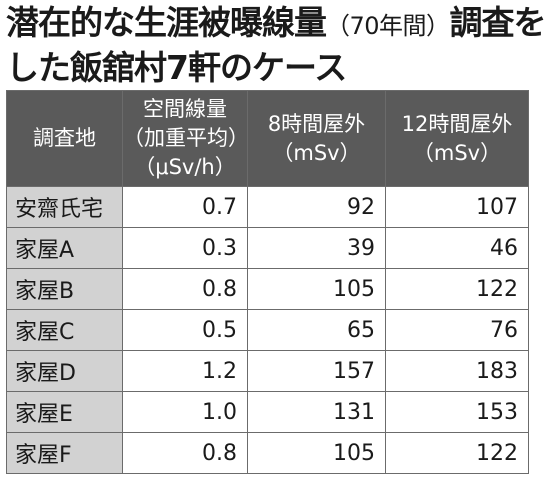  What do you see at coordinates (457, 412) in the screenshot?
I see `cell-outdoor-12h: 153` at bounding box center [457, 412].